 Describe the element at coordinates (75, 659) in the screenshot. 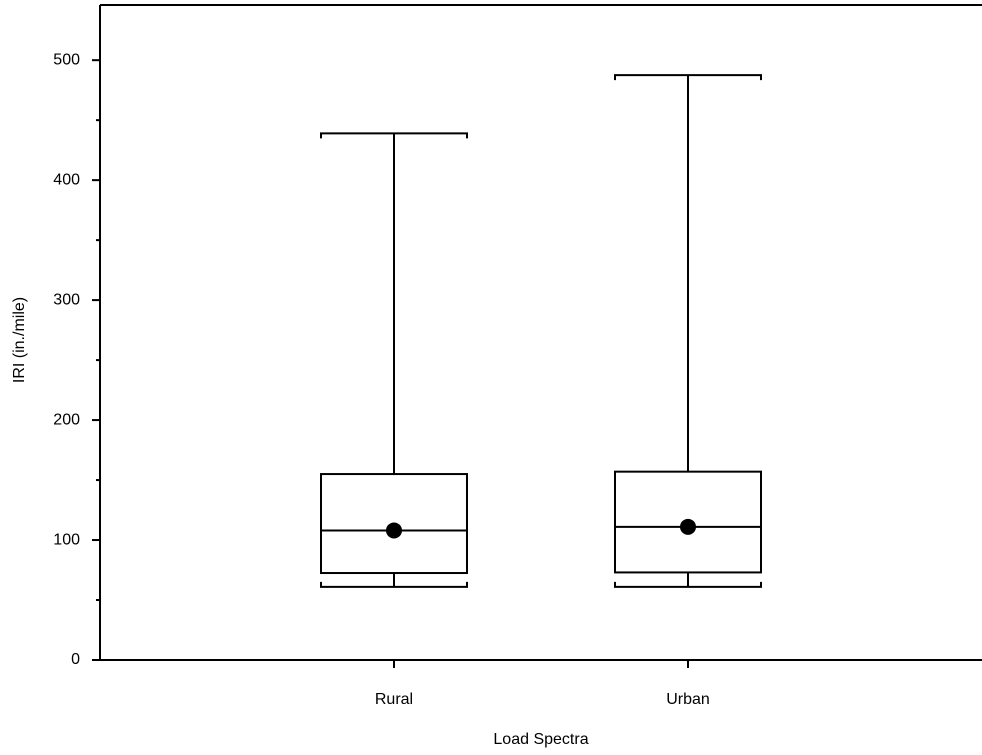

I see `y-tick-label: 0` at that location.